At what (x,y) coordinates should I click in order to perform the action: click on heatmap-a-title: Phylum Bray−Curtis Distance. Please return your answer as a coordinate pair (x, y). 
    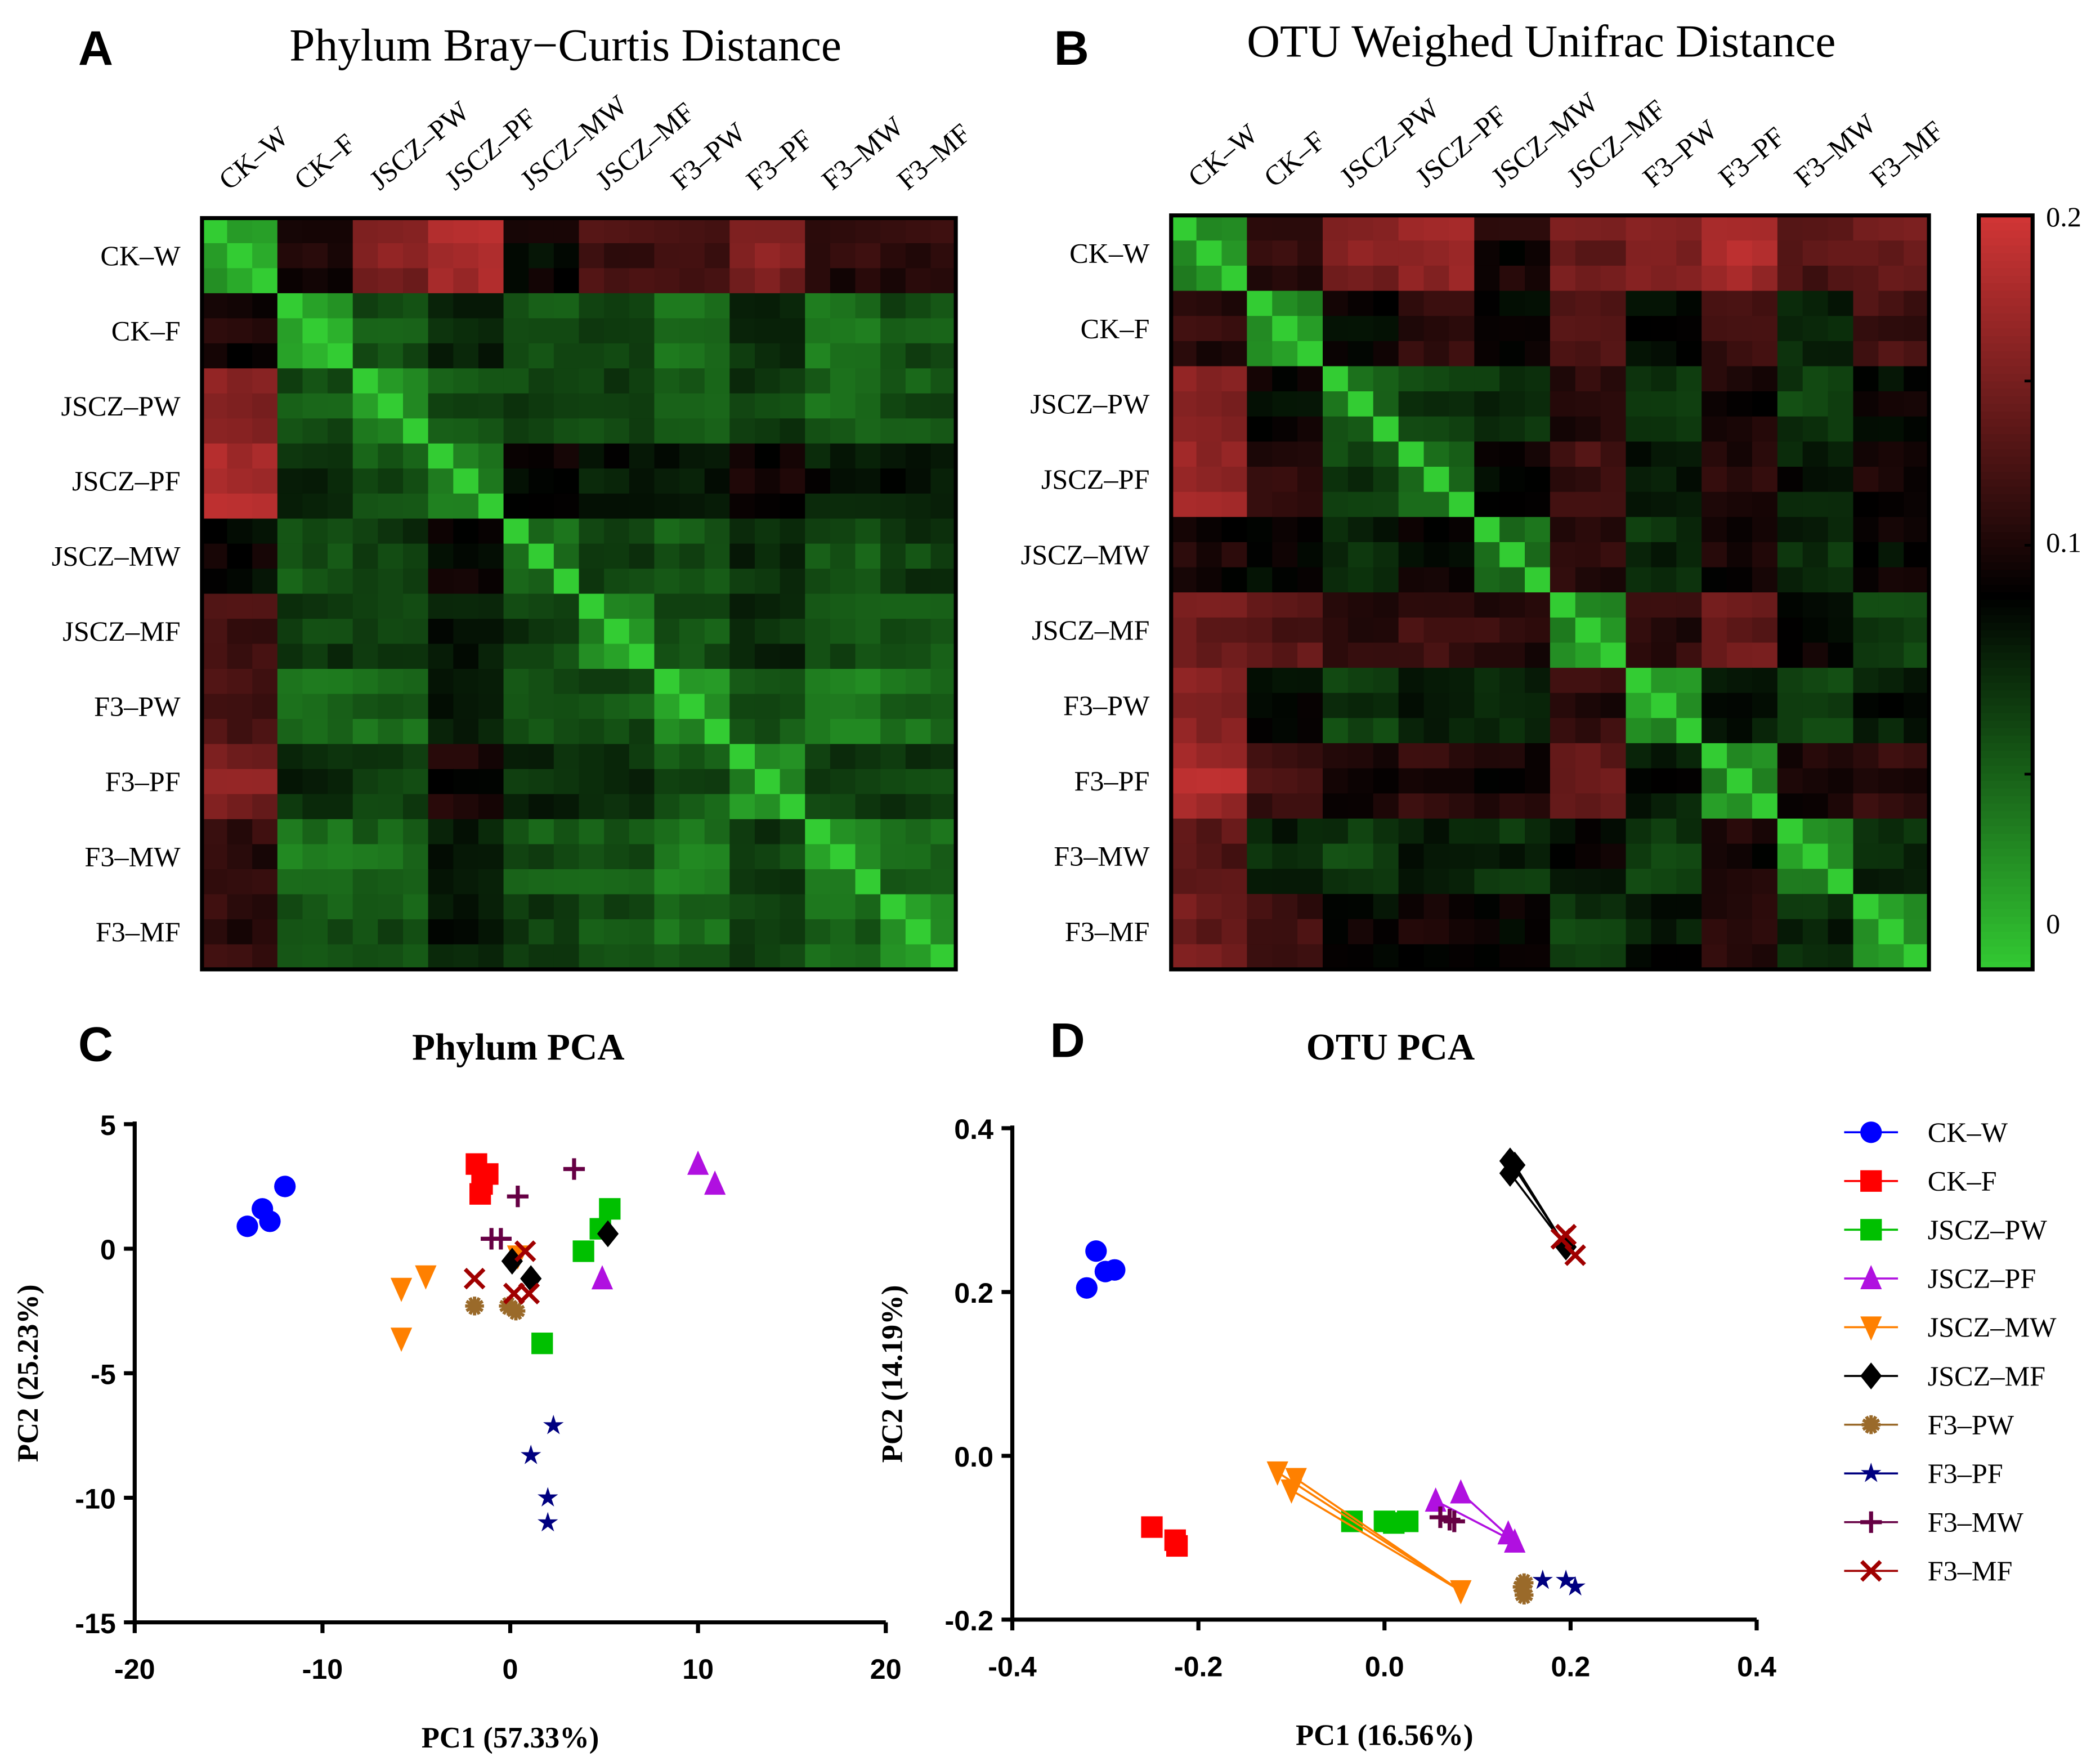
    Looking at the image, I should click on (565, 45).